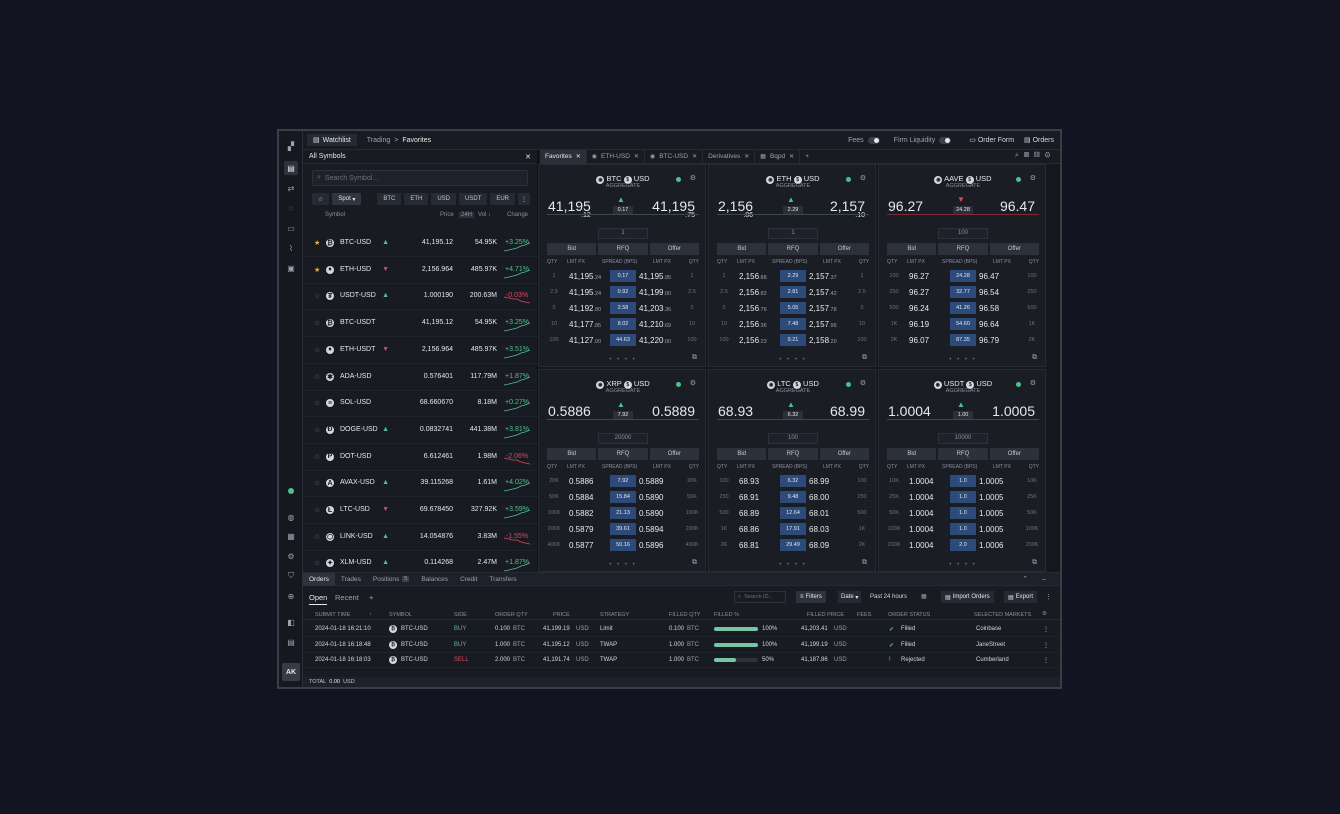  Describe the element at coordinates (561, 615) in the screenshot. I see `orders-col-header: PRICE` at that location.